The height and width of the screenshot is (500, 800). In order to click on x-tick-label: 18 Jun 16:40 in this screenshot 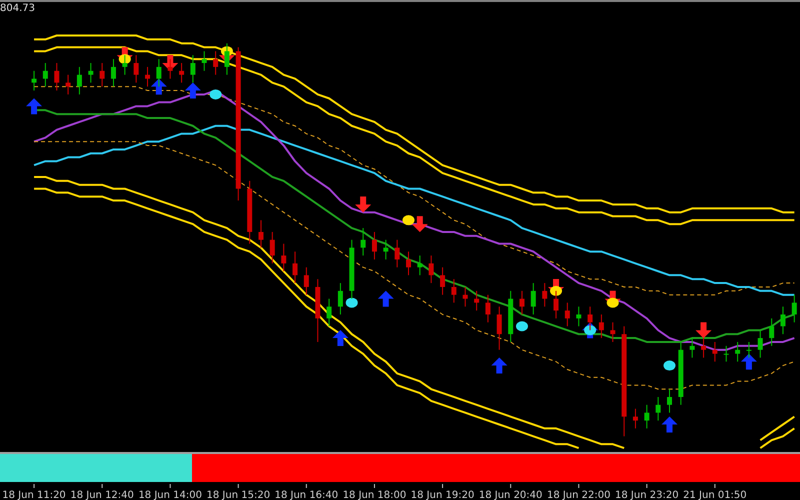, I will do `click(306, 495)`.